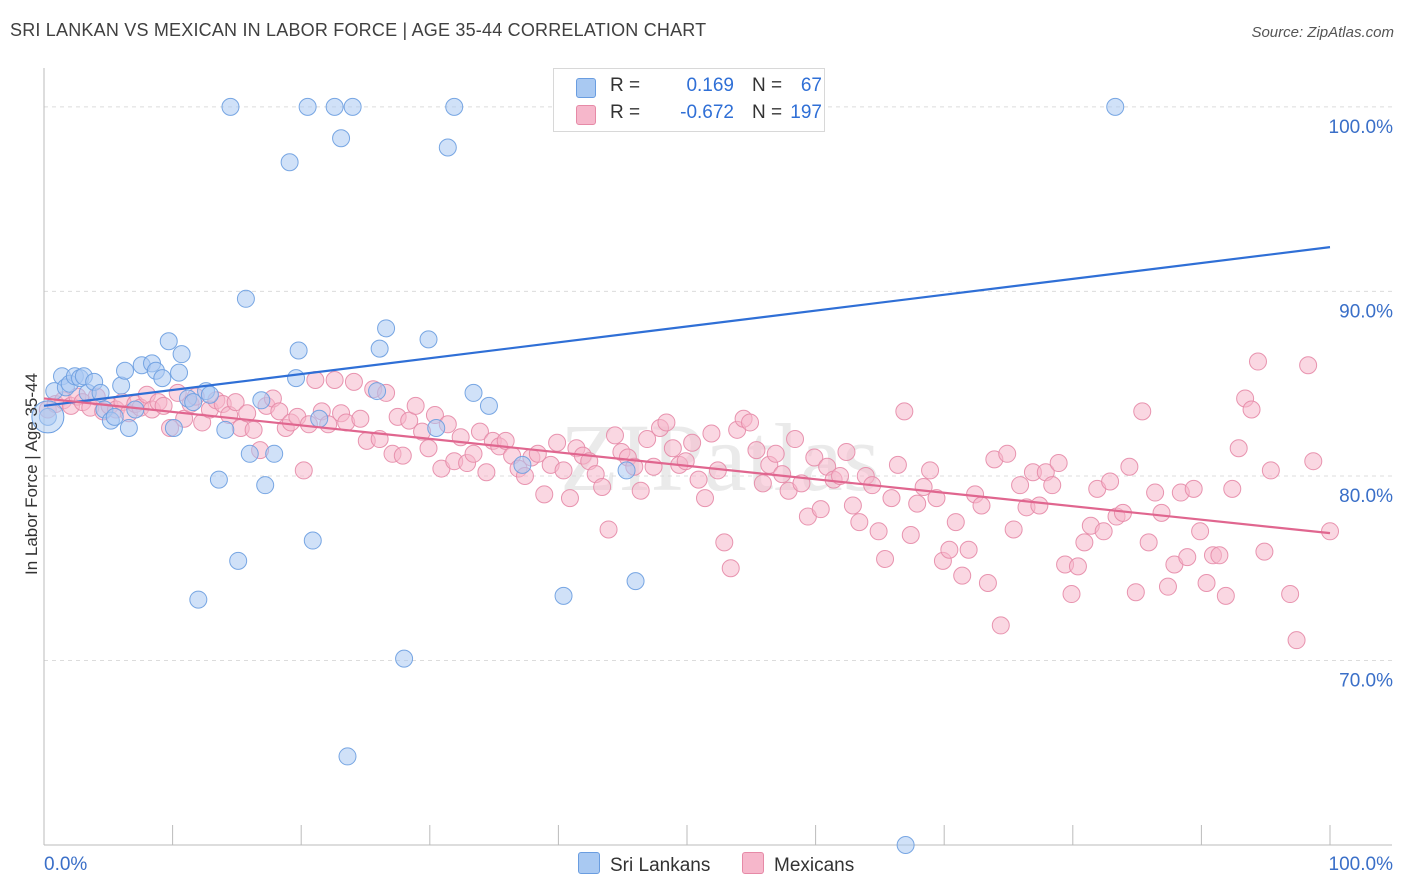  Describe the element at coordinates (1361, 127) in the screenshot. I see `y-tick-label: 100.0%` at that location.